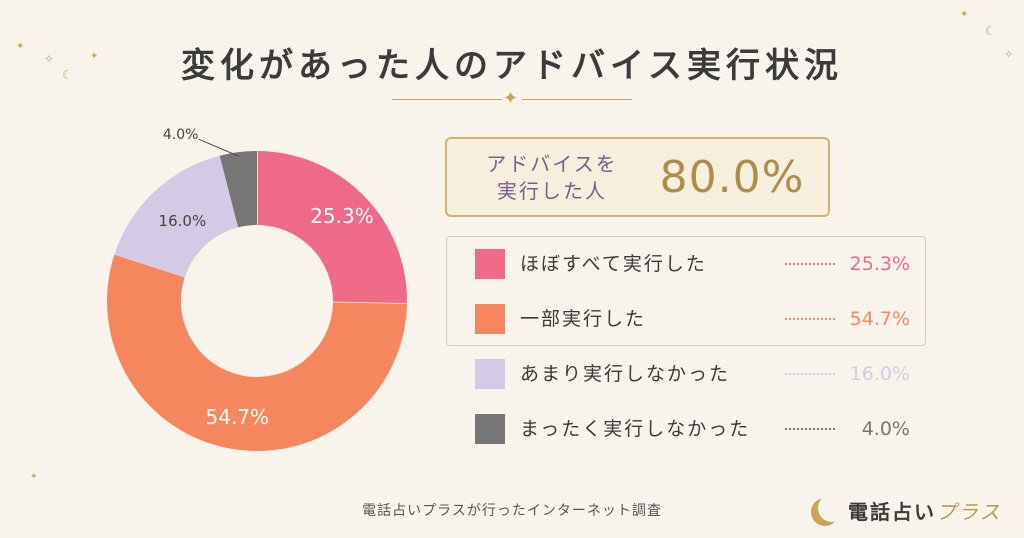 Image resolution: width=1024 pixels, height=538 pixels. I want to click on summary-box: アドバイスを 実行した人 80.0%, so click(637, 177).